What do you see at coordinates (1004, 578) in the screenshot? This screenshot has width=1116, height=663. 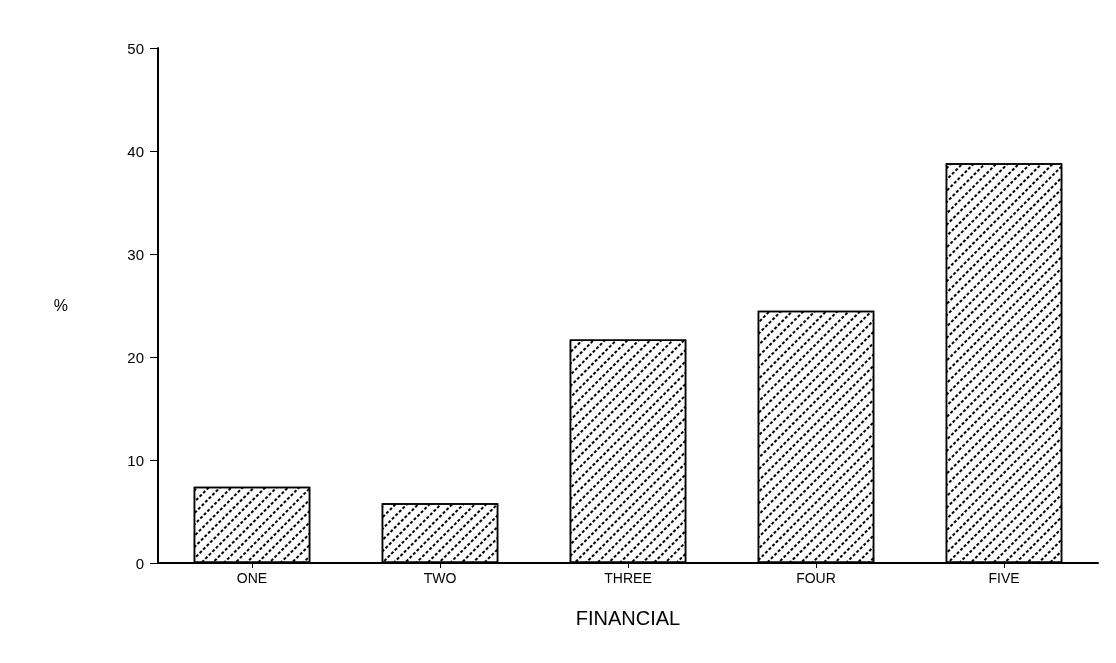 I see `x-tick-label: FIVE` at bounding box center [1004, 578].